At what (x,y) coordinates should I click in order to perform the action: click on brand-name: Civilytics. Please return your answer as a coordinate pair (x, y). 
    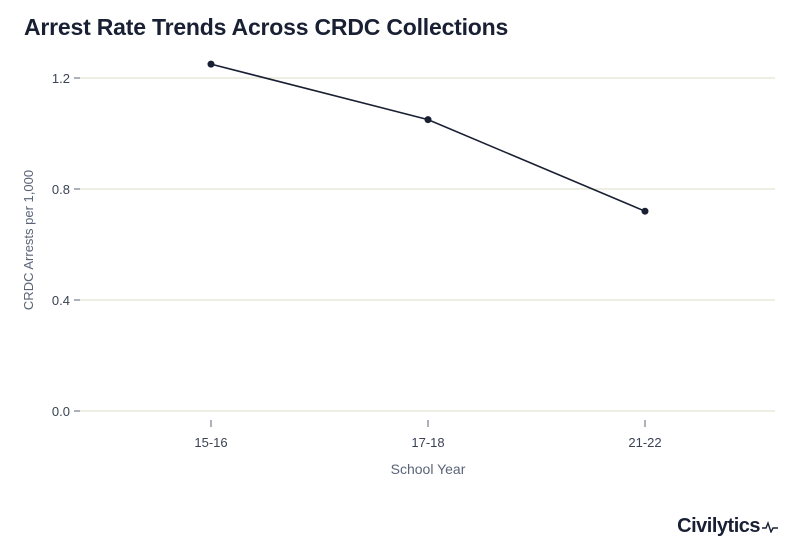
    Looking at the image, I should click on (718, 526).